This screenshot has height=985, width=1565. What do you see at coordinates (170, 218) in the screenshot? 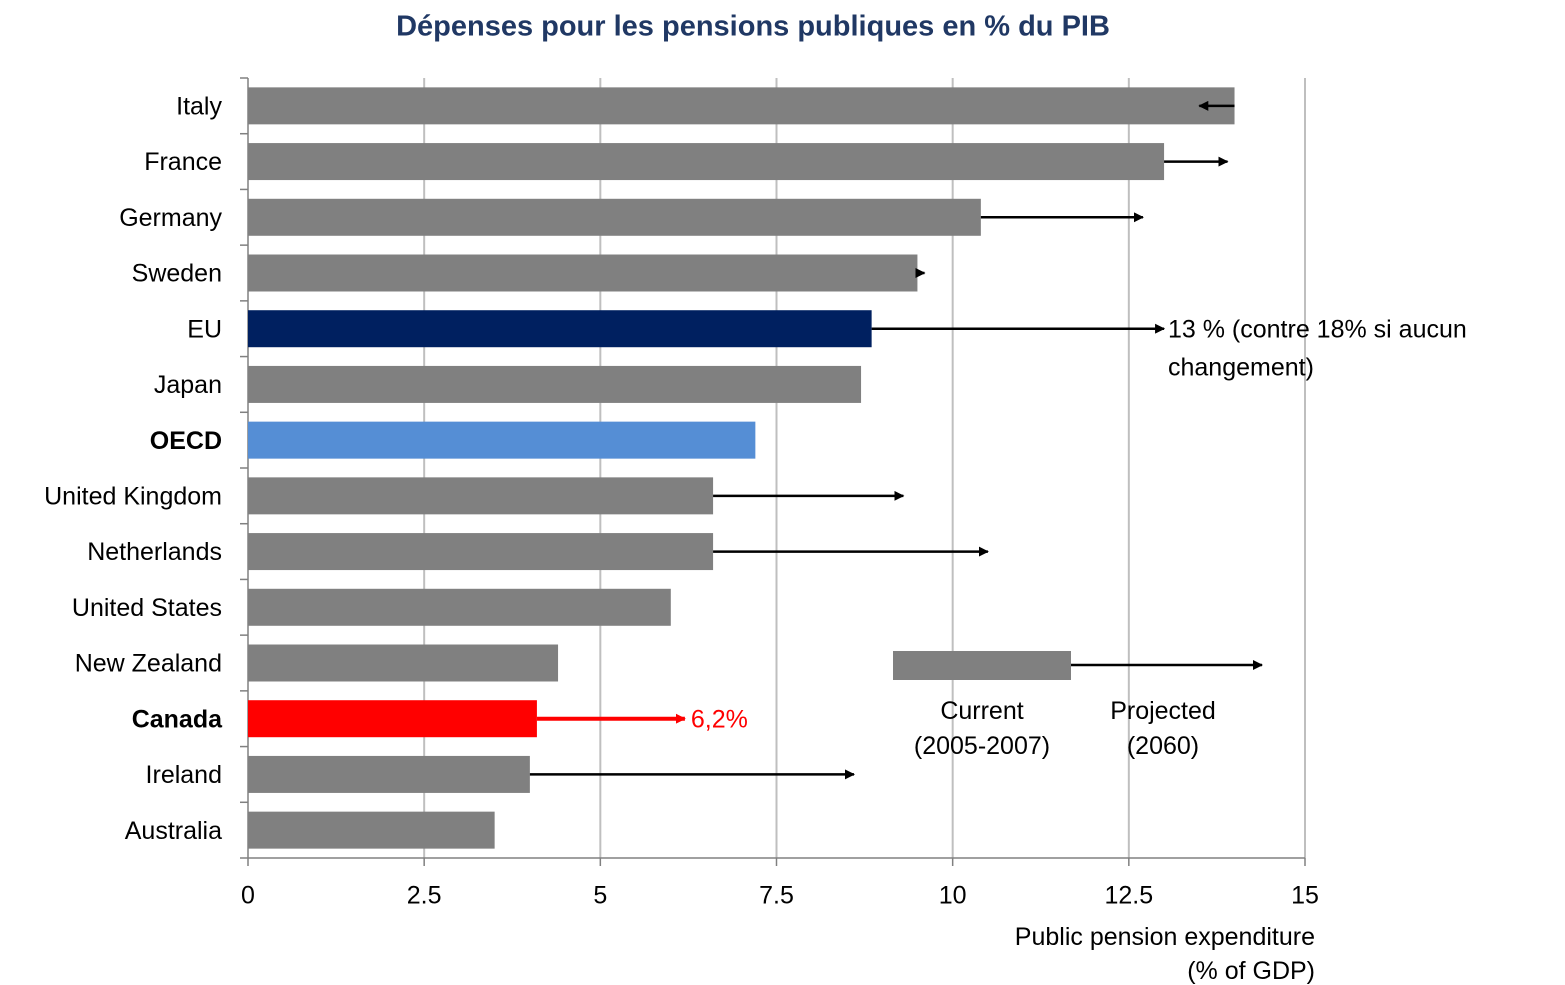
I see `y-tick-label: Germany` at bounding box center [170, 218].